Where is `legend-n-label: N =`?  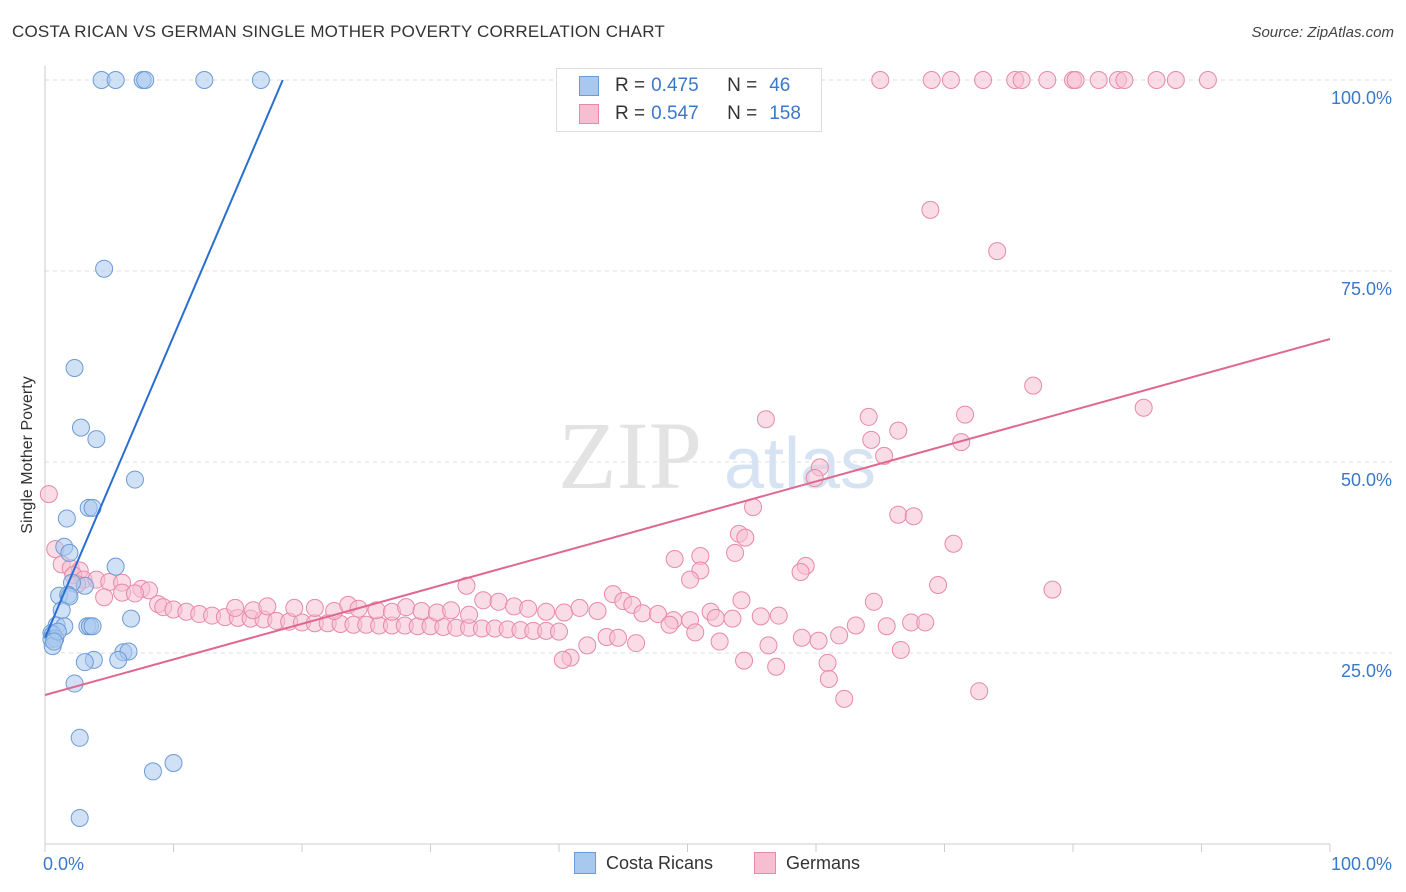
legend-n-label: N = is located at coordinates (742, 113).